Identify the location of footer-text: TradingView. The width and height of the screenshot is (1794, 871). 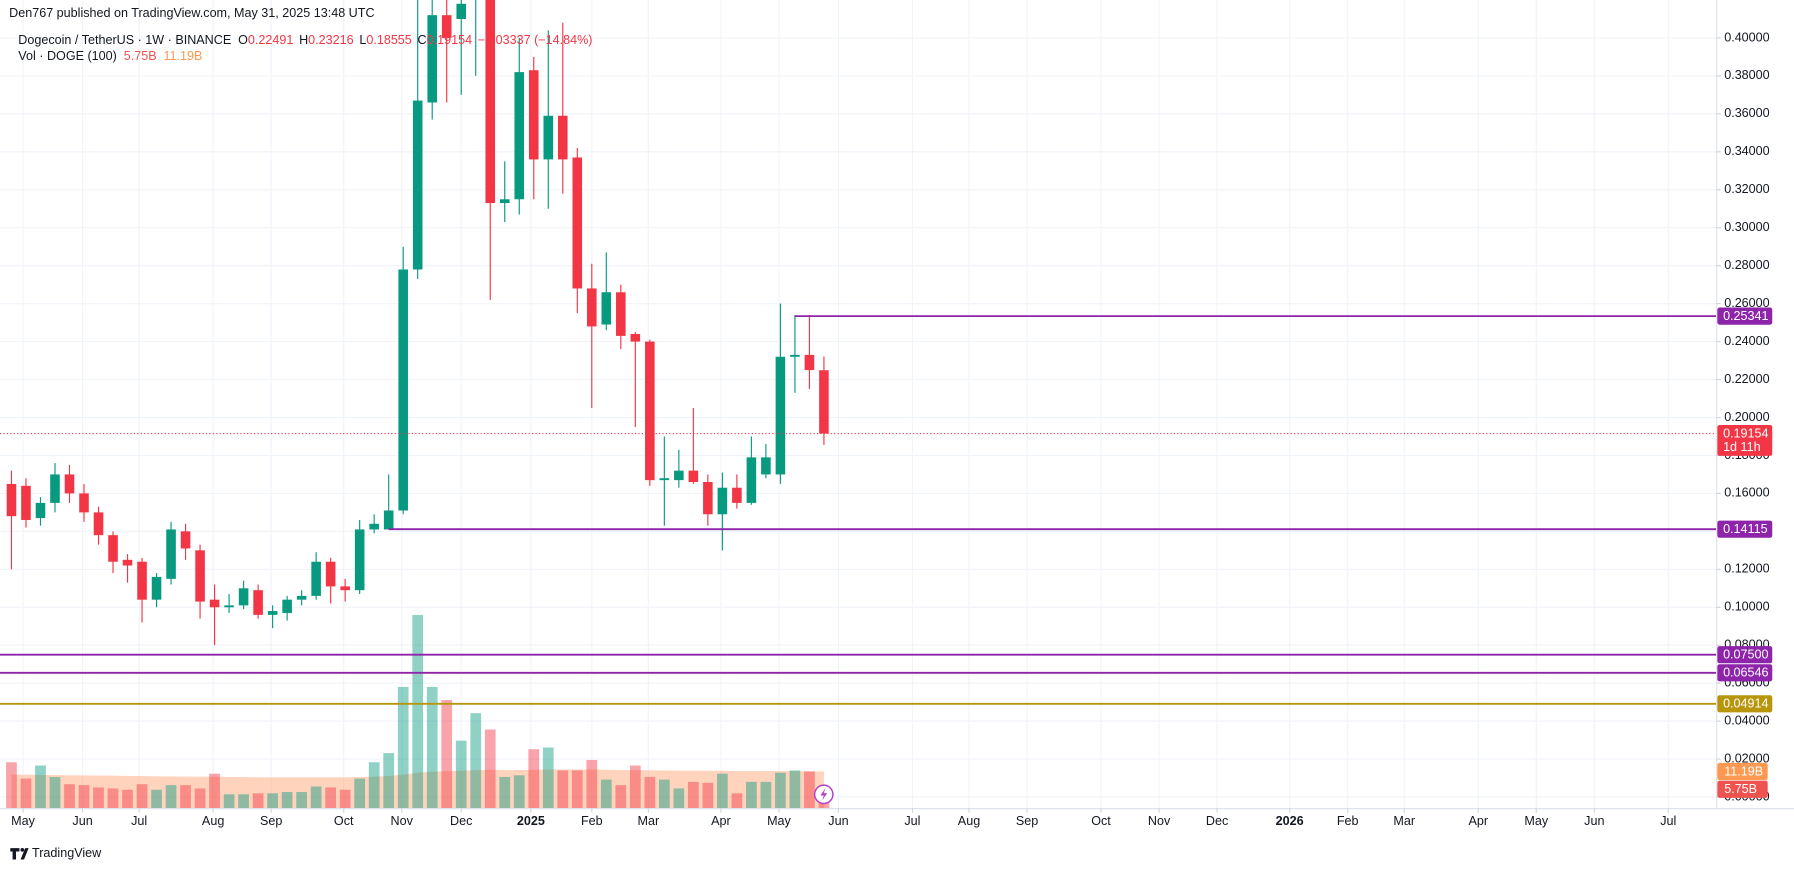
(67, 853).